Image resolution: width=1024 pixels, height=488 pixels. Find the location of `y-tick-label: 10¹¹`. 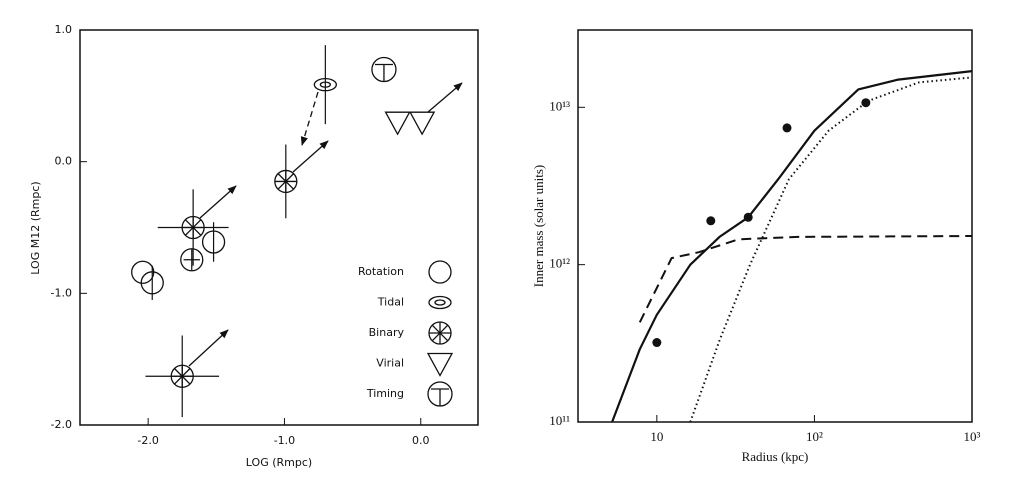

y-tick-label: 10¹¹ is located at coordinates (559, 420).